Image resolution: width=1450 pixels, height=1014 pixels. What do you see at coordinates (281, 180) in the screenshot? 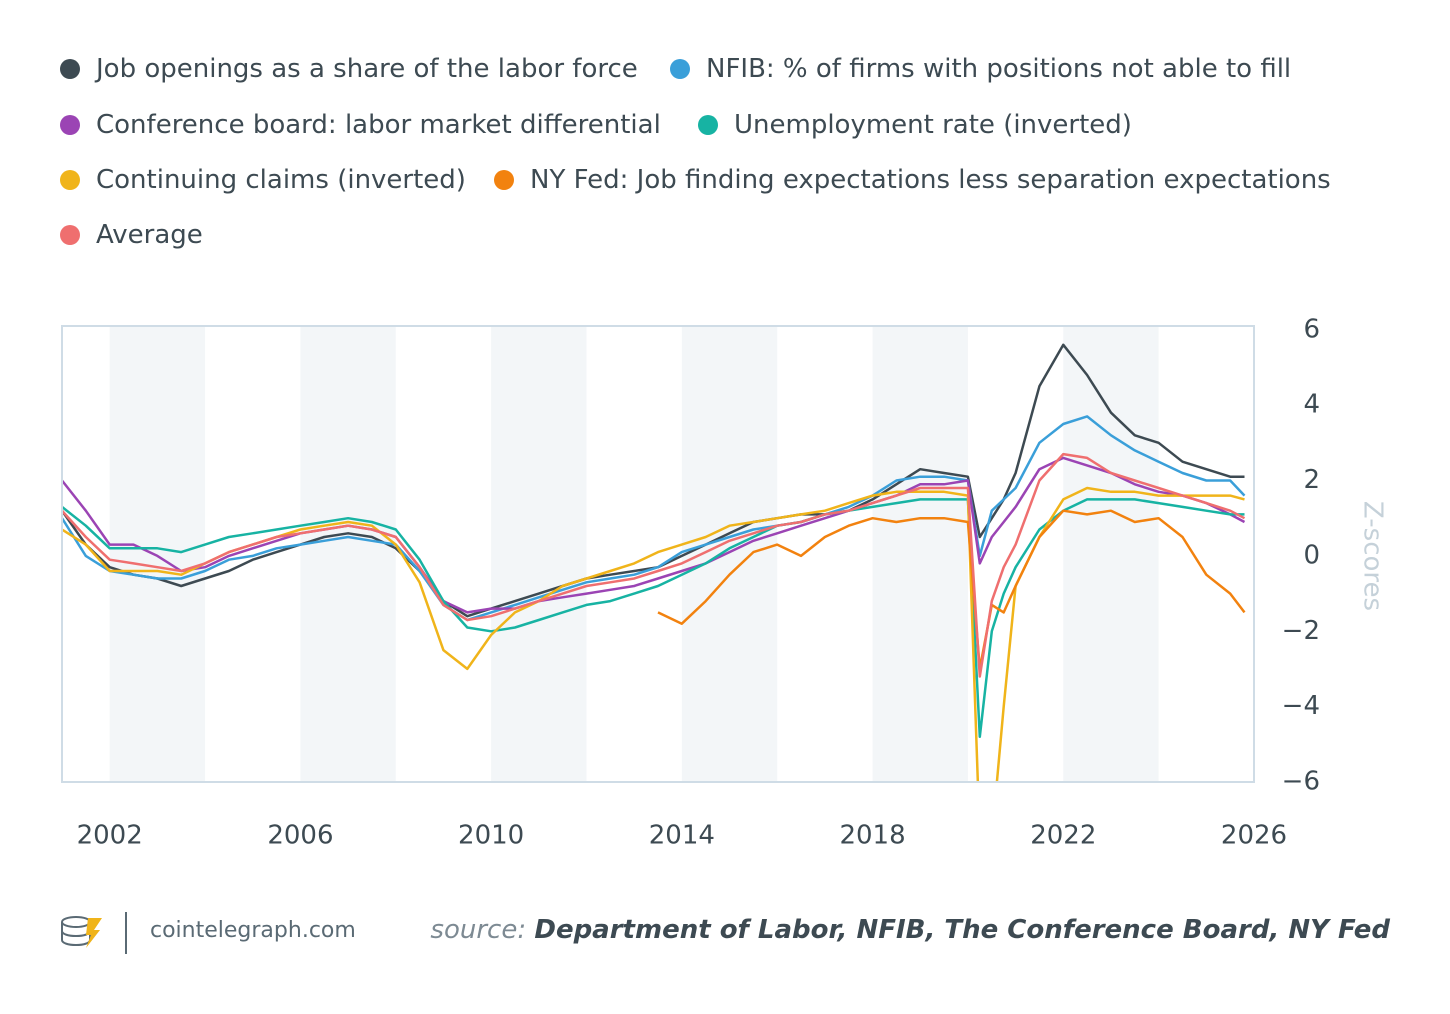
I see `legend-label: Continuing claims (inverted)` at bounding box center [281, 180].